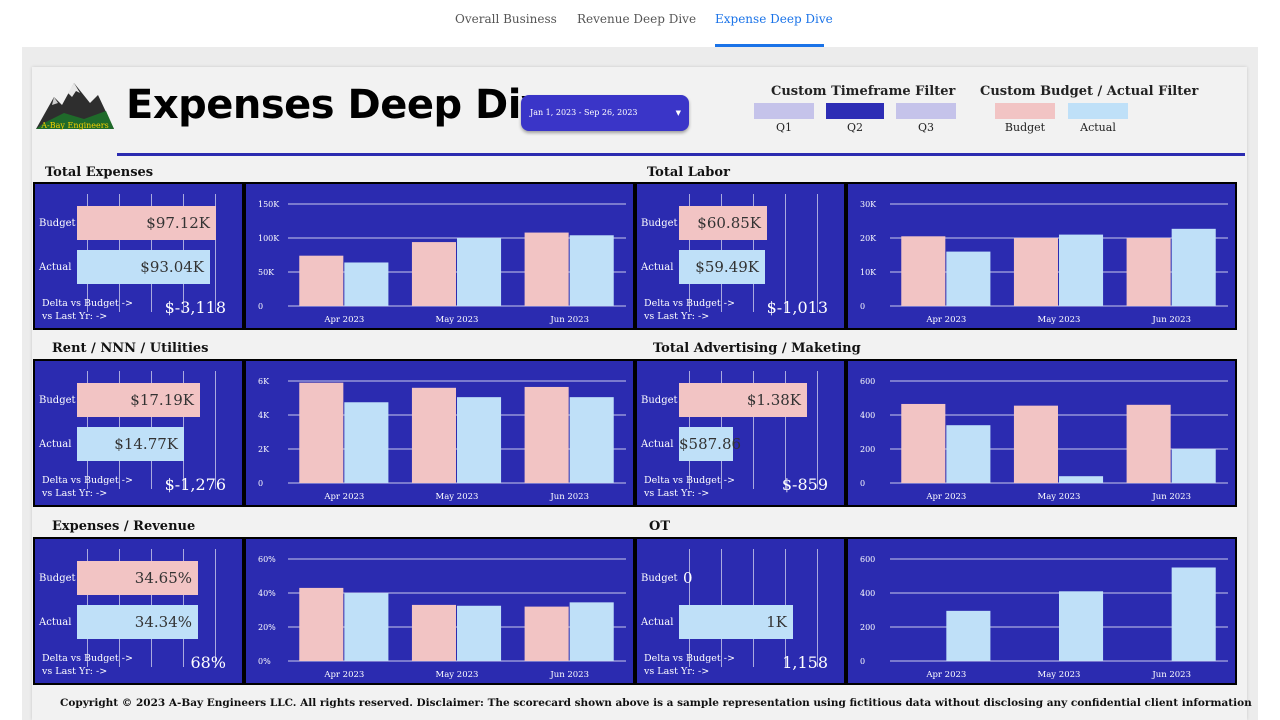  I want to click on filter-q3-chip, so click(926, 111).